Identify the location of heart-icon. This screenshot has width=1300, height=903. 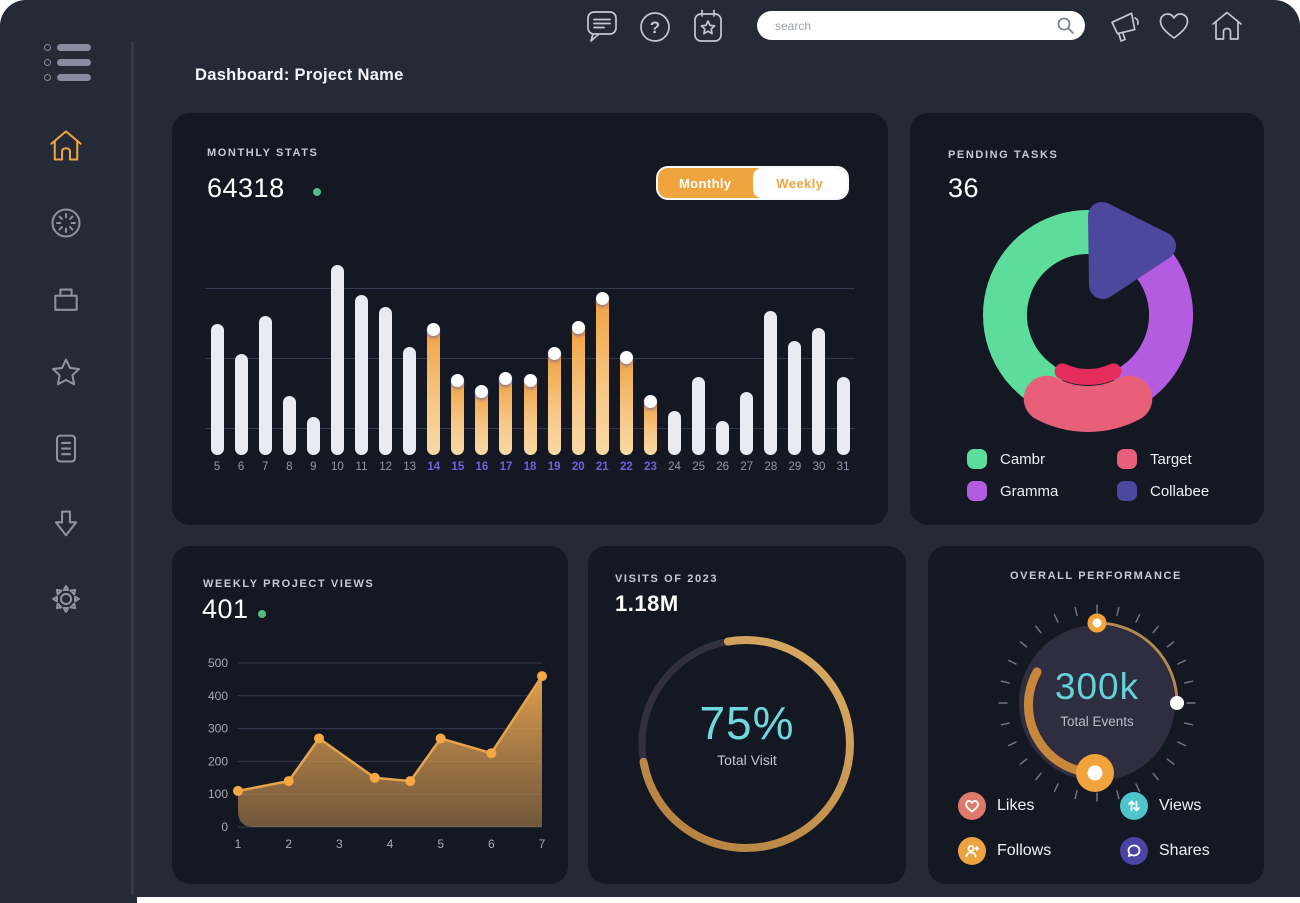
(972, 806).